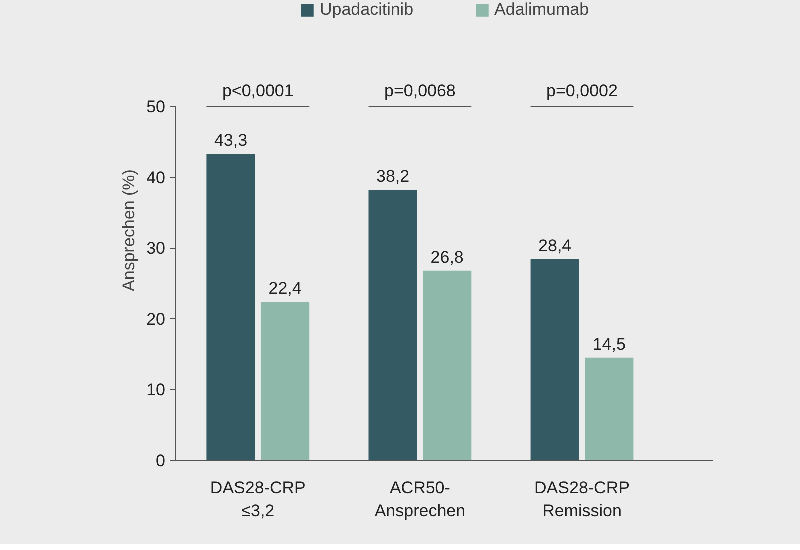  Describe the element at coordinates (156, 248) in the screenshot. I see `y-tick-label: 30` at that location.